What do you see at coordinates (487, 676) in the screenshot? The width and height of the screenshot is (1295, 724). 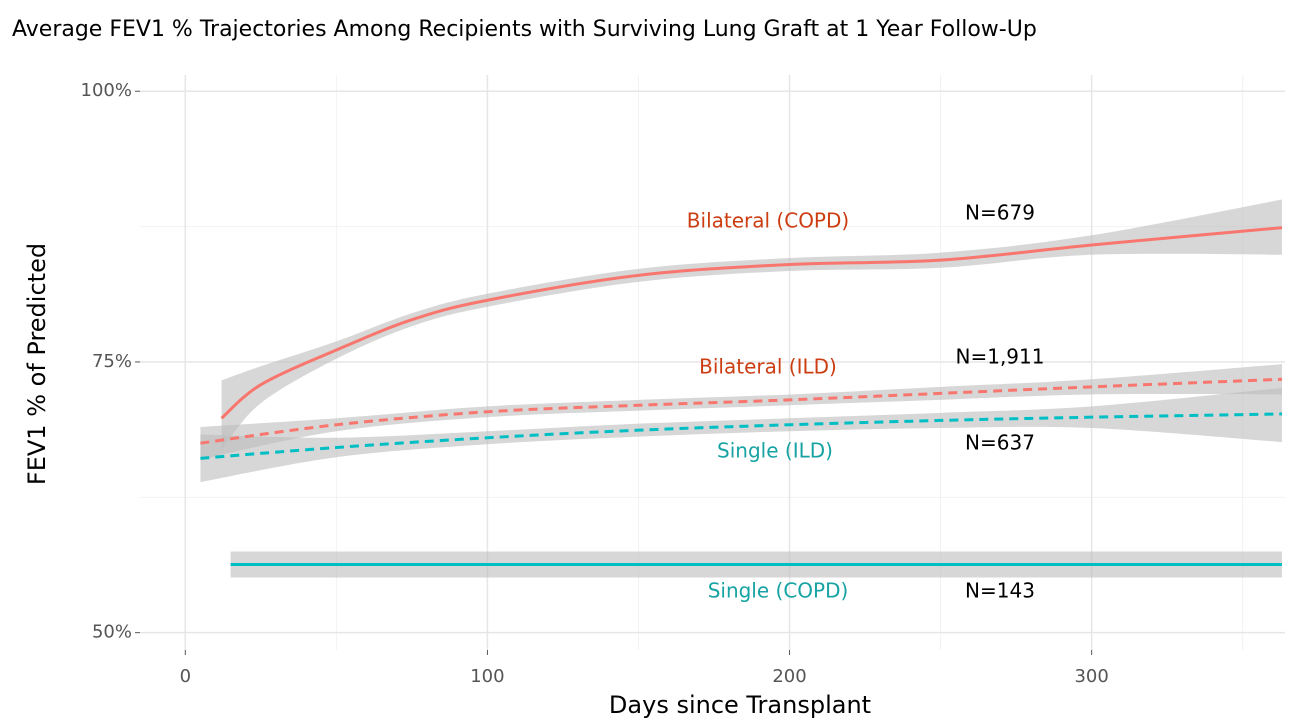 I see `x-tick-label: 100` at bounding box center [487, 676].